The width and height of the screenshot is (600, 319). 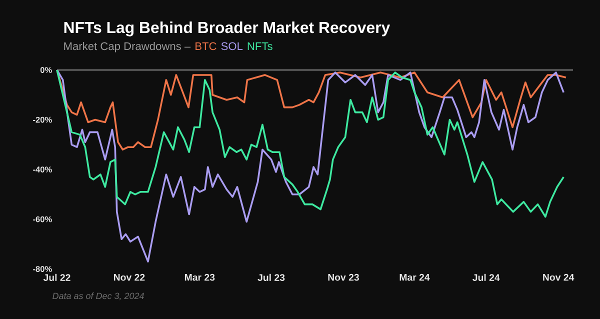 What do you see at coordinates (129, 277) in the screenshot?
I see `x-tick-label: Nov 22` at bounding box center [129, 277].